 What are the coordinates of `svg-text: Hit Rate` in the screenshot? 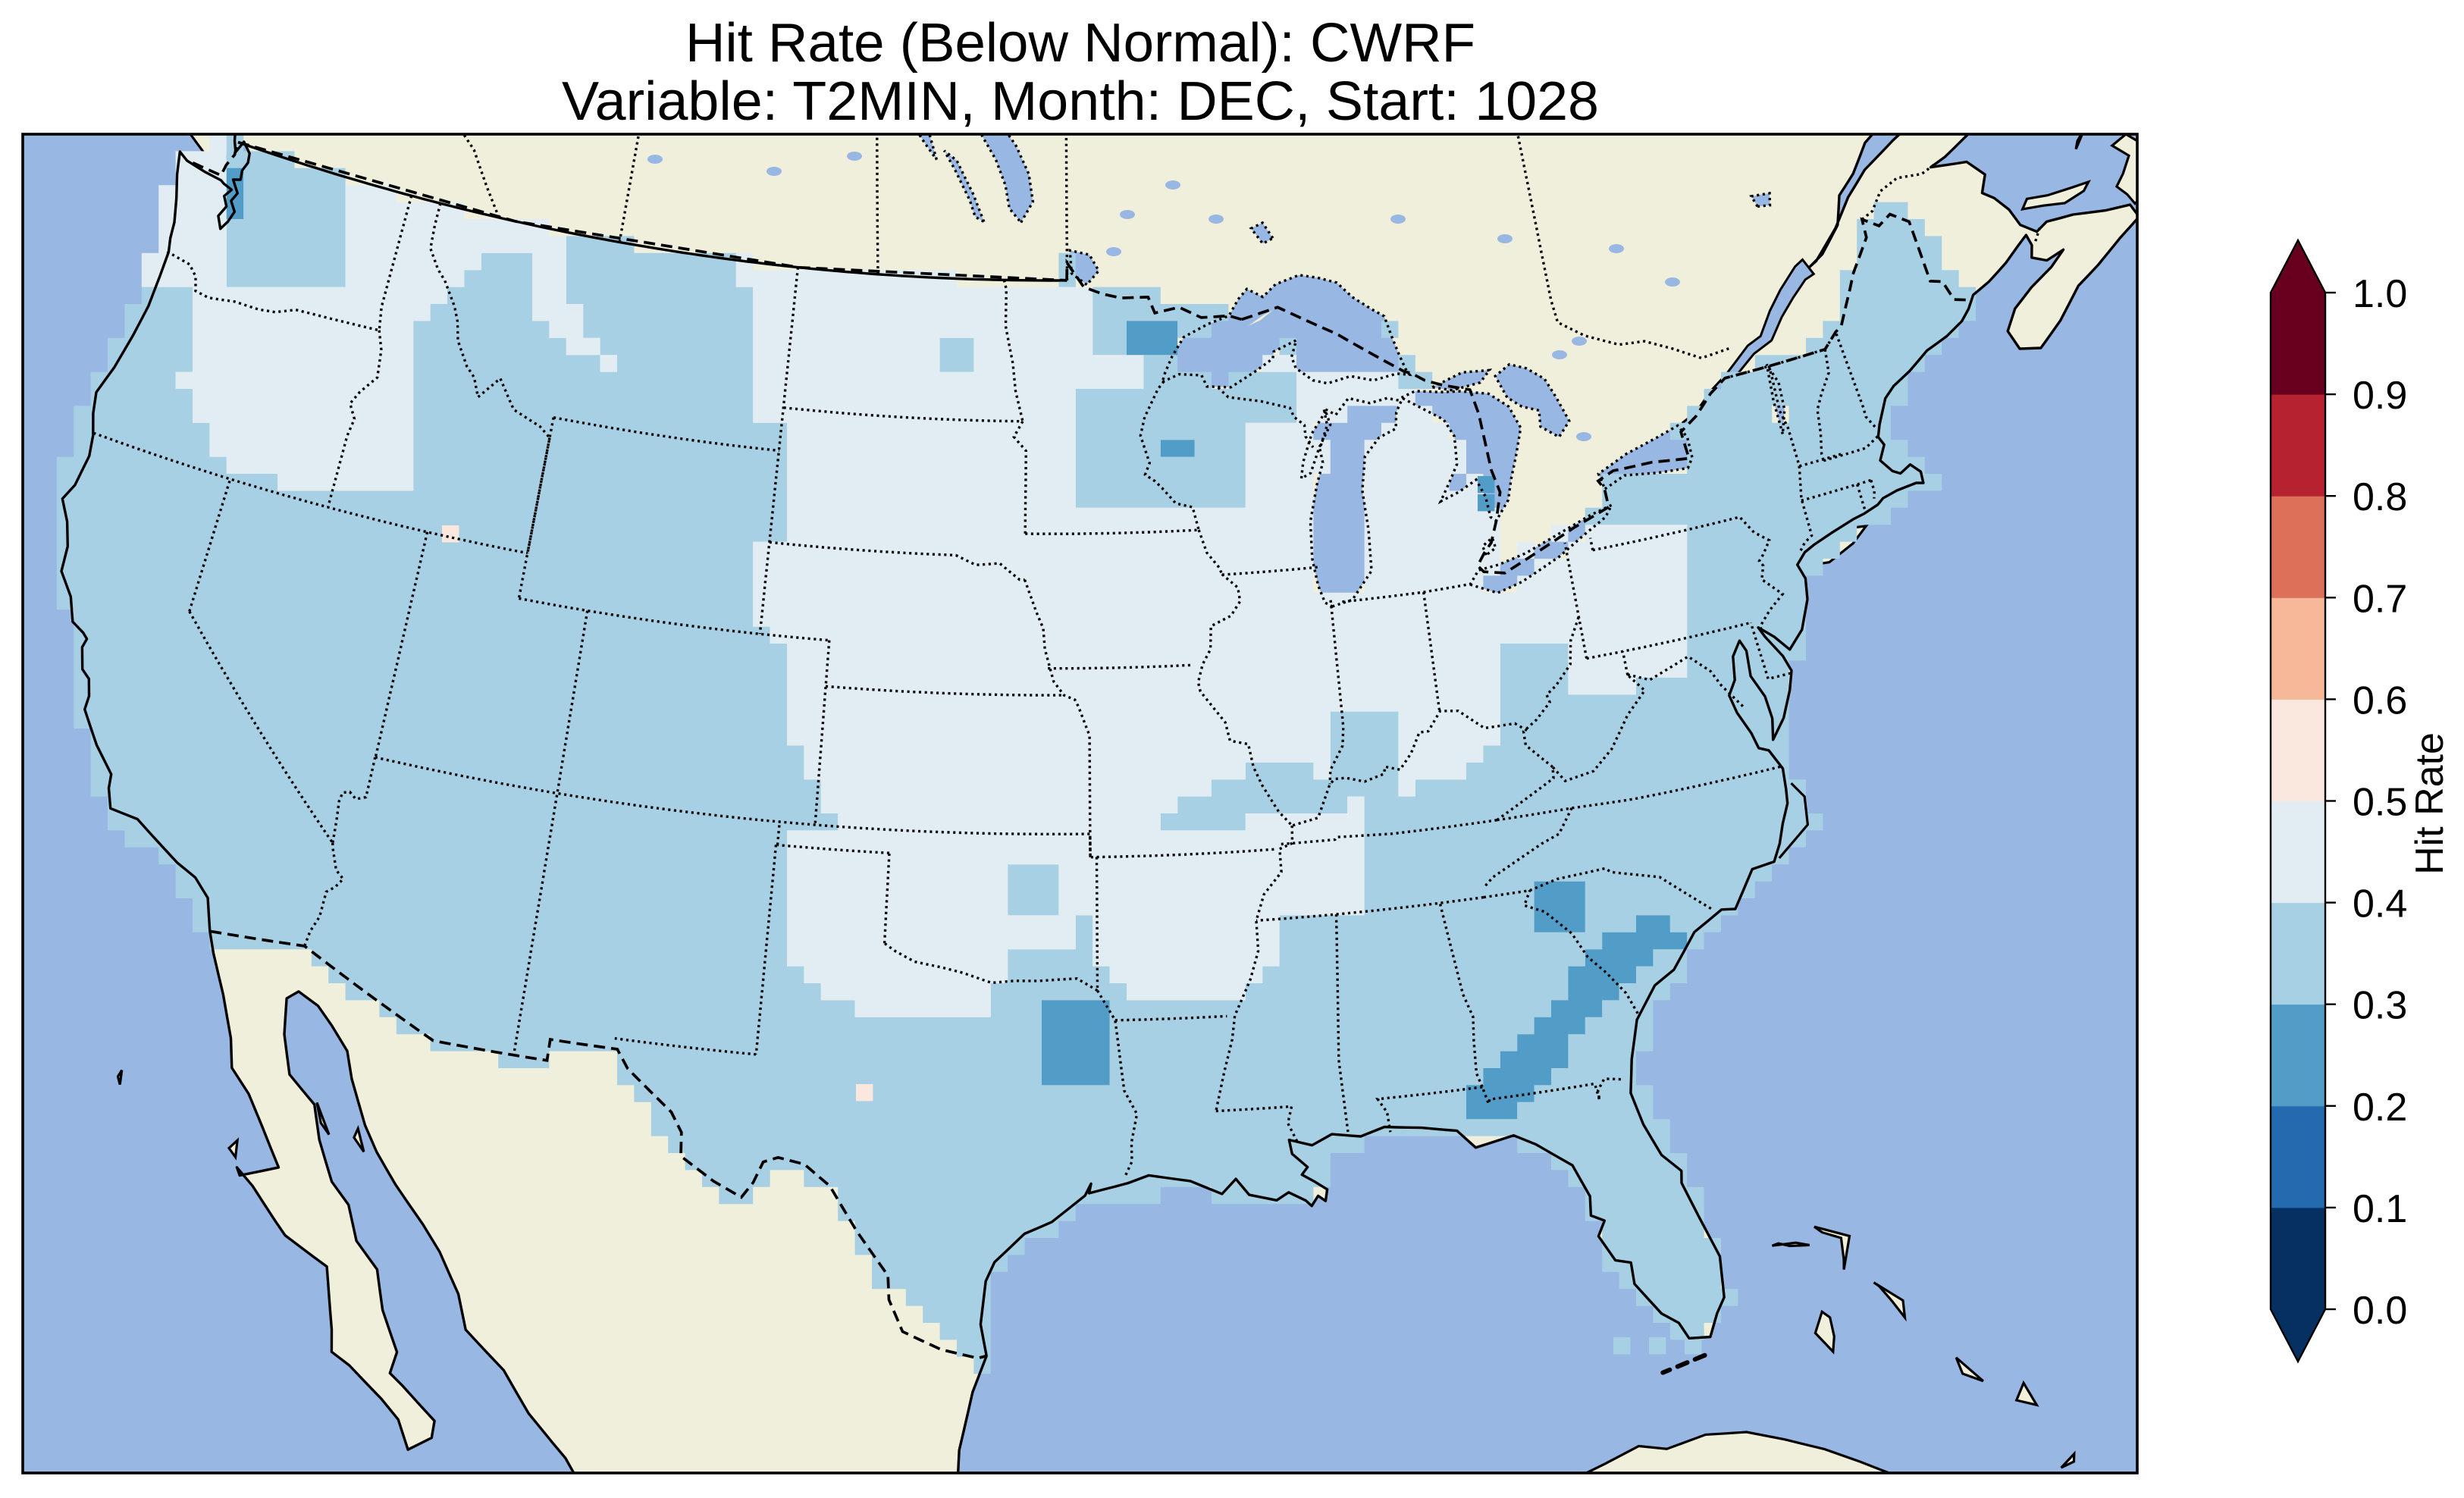 It's located at (2430, 803).